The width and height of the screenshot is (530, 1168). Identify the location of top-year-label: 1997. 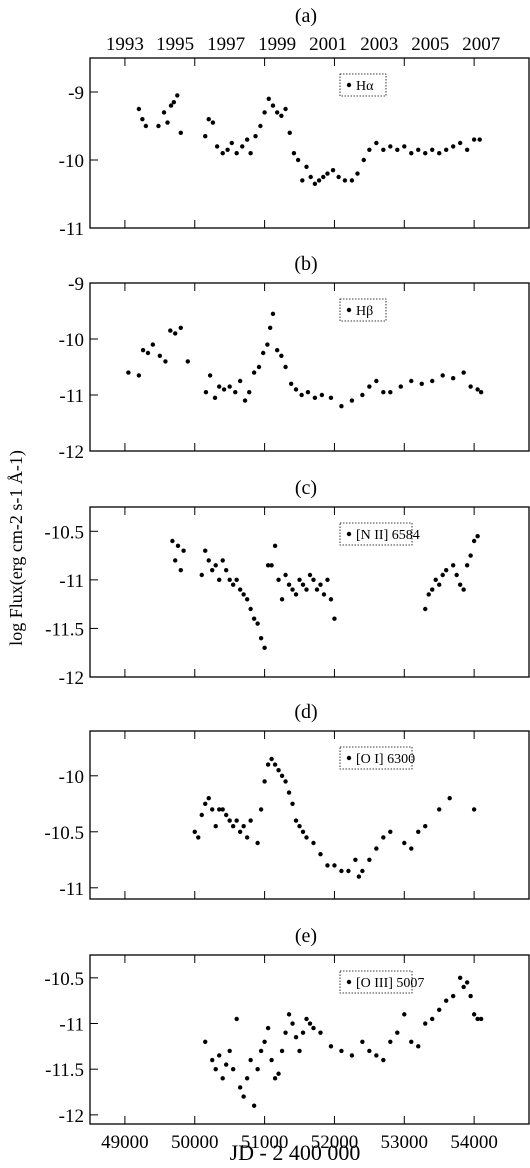
(226, 44).